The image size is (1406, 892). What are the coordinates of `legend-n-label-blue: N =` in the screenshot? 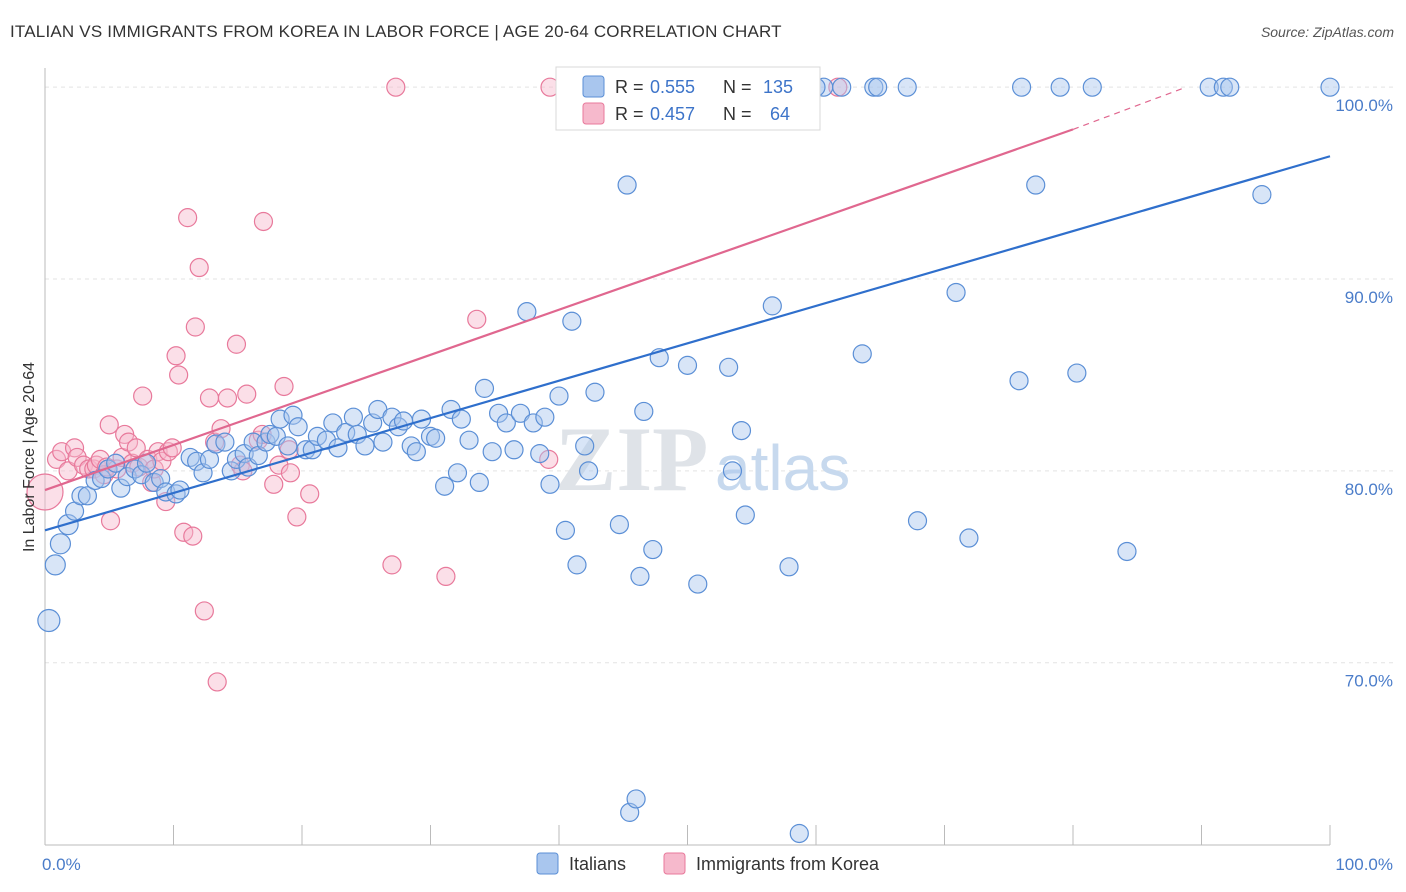 It's located at (737, 87).